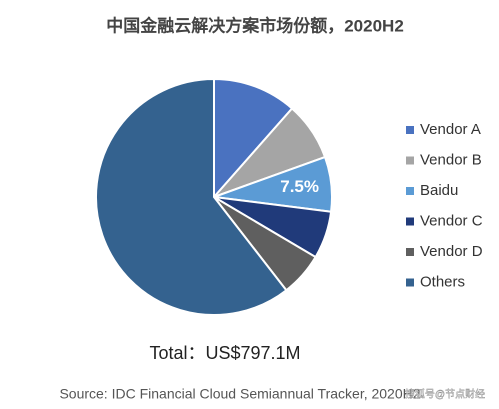 This screenshot has height=409, width=499. What do you see at coordinates (445, 394) in the screenshot?
I see `watermark: 搜狐号@节点财经` at bounding box center [445, 394].